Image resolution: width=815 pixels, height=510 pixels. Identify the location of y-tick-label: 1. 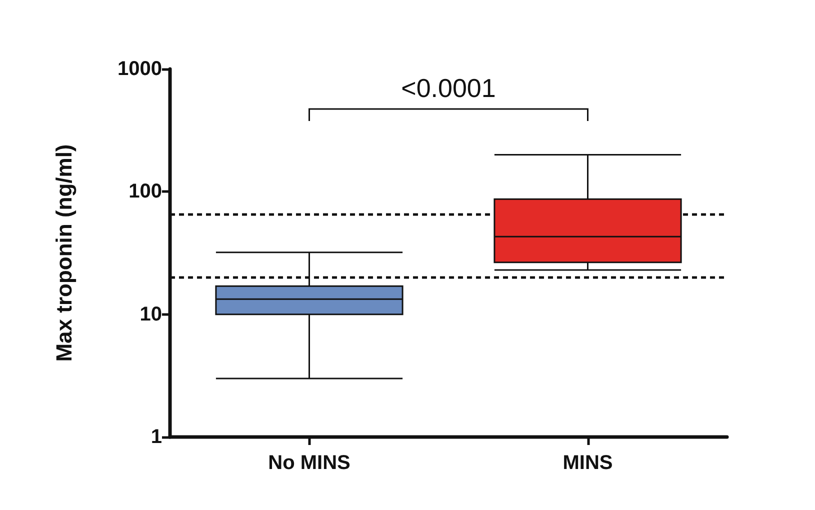
(156, 437).